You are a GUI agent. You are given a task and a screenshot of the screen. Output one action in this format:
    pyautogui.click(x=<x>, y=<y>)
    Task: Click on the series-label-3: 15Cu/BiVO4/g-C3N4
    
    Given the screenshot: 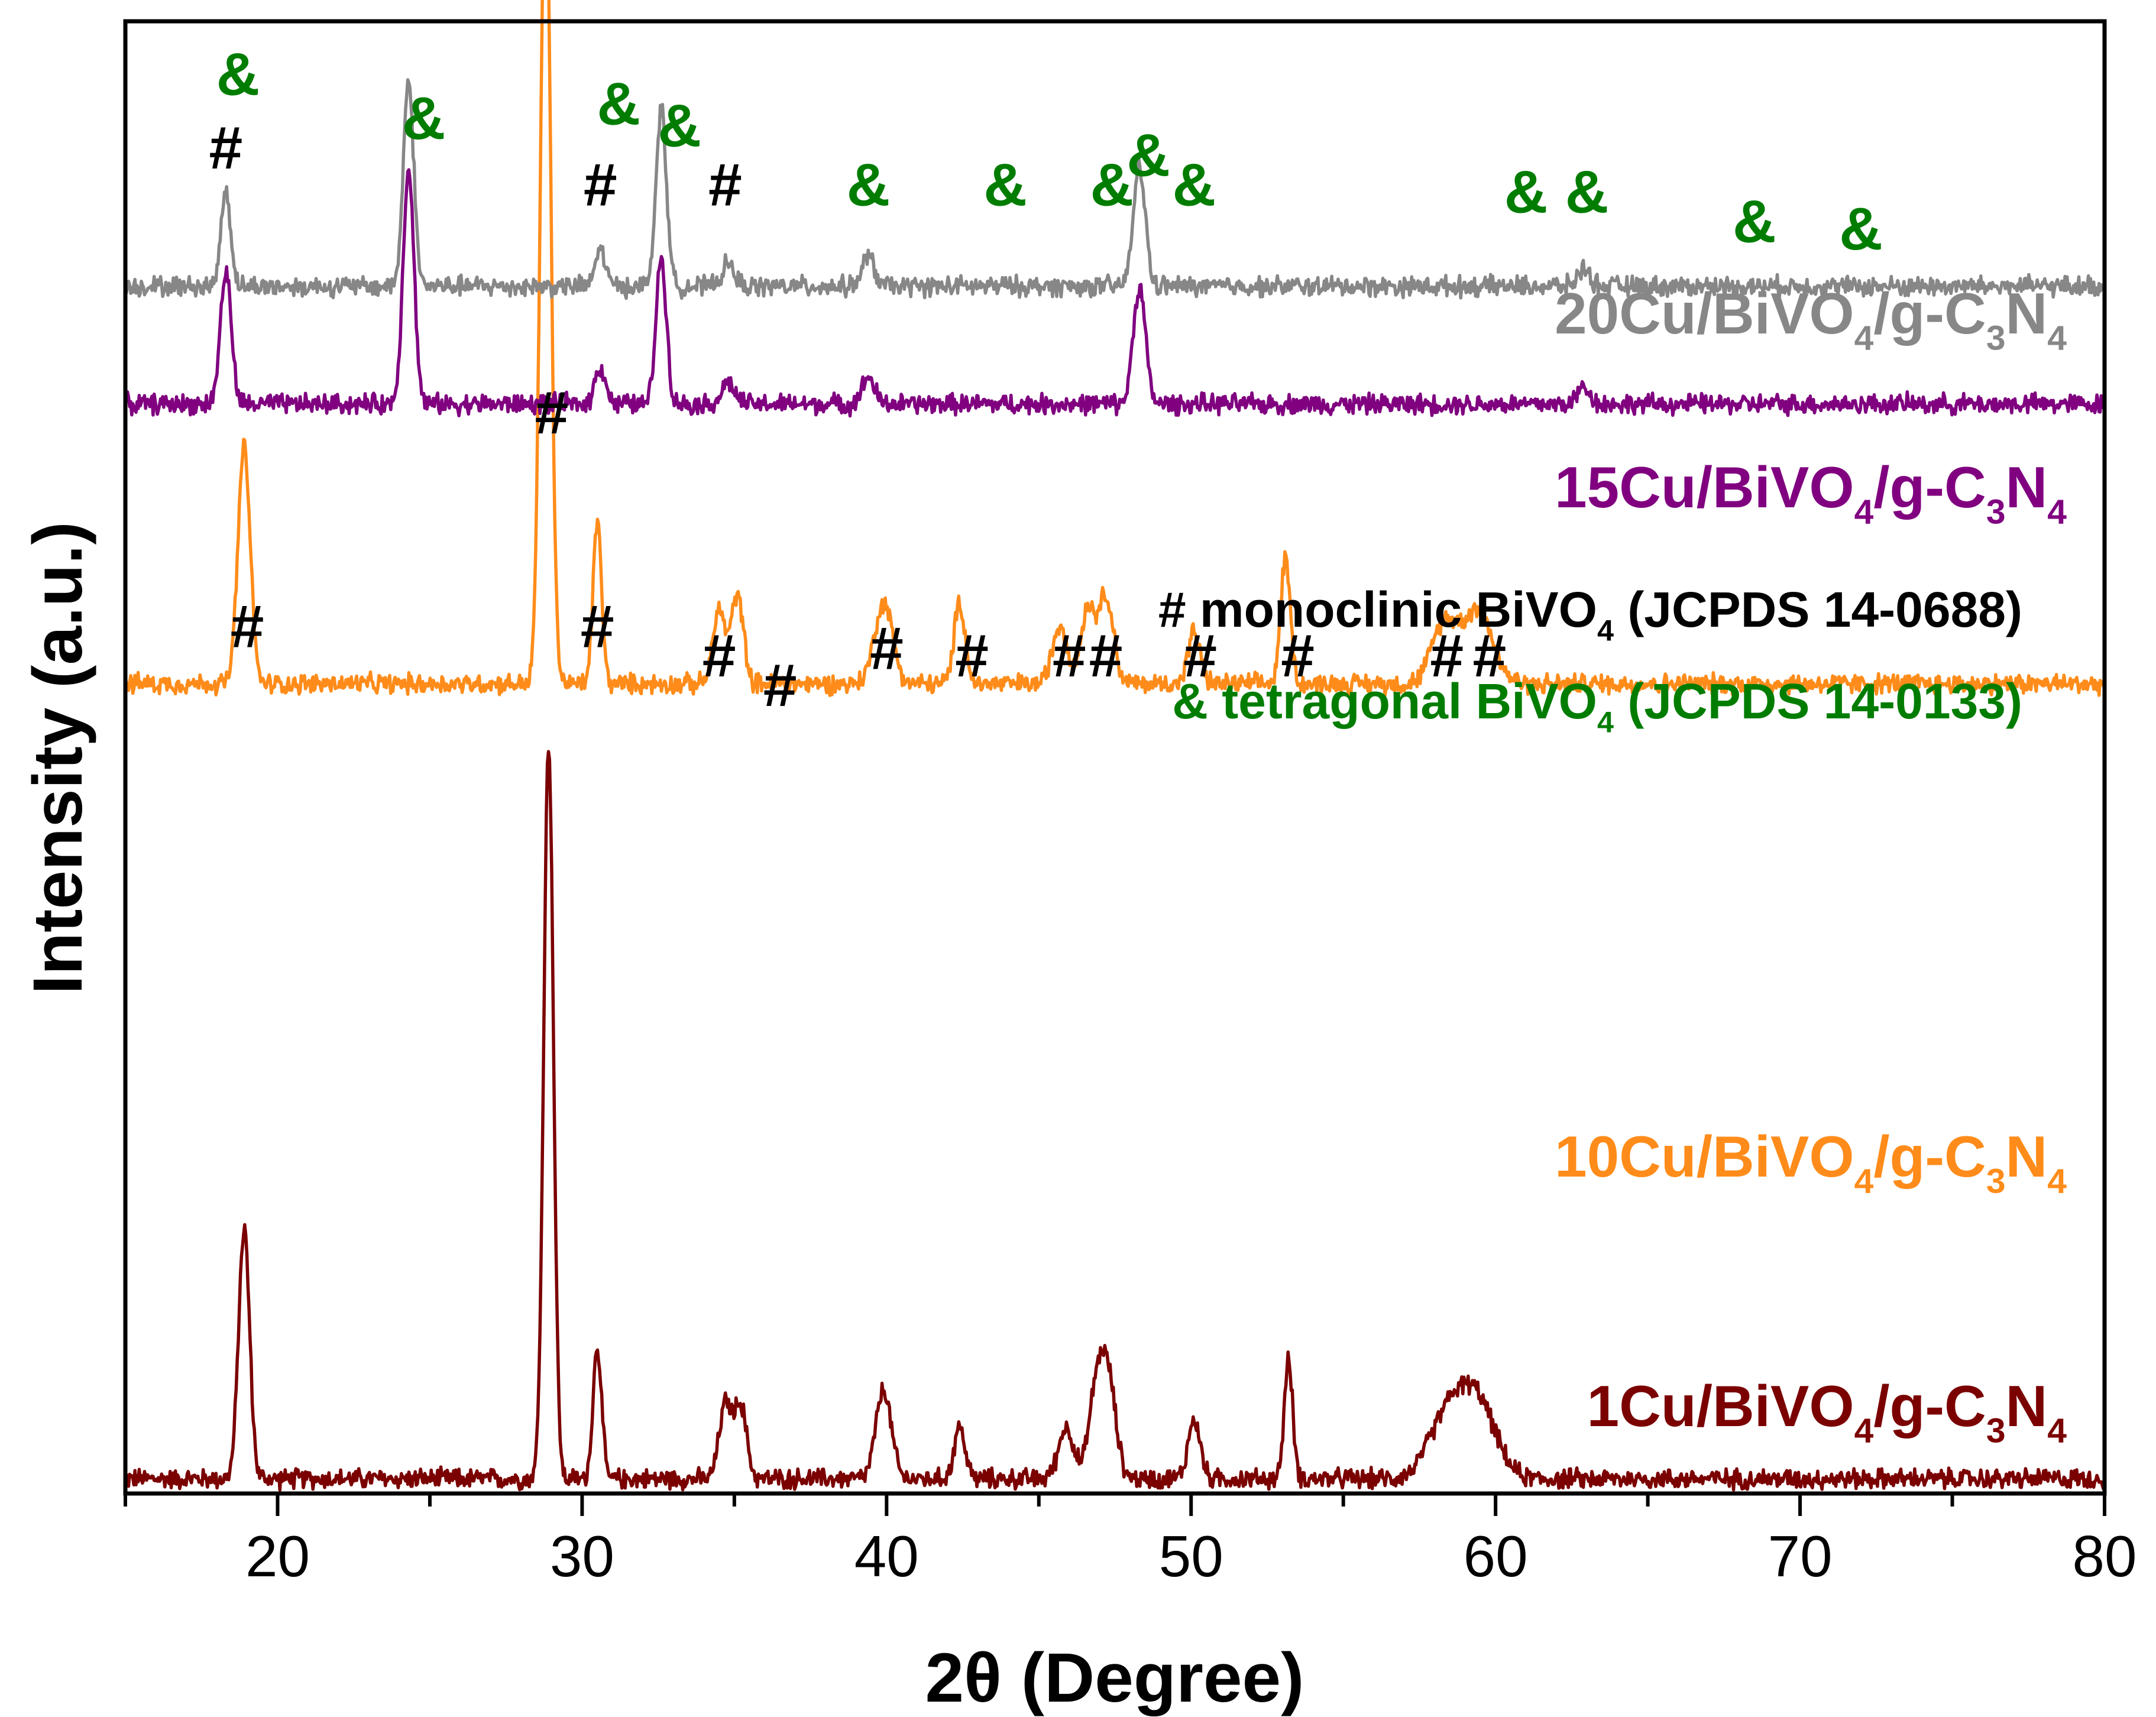 What is the action you would take?
    pyautogui.click(x=1811, y=493)
    